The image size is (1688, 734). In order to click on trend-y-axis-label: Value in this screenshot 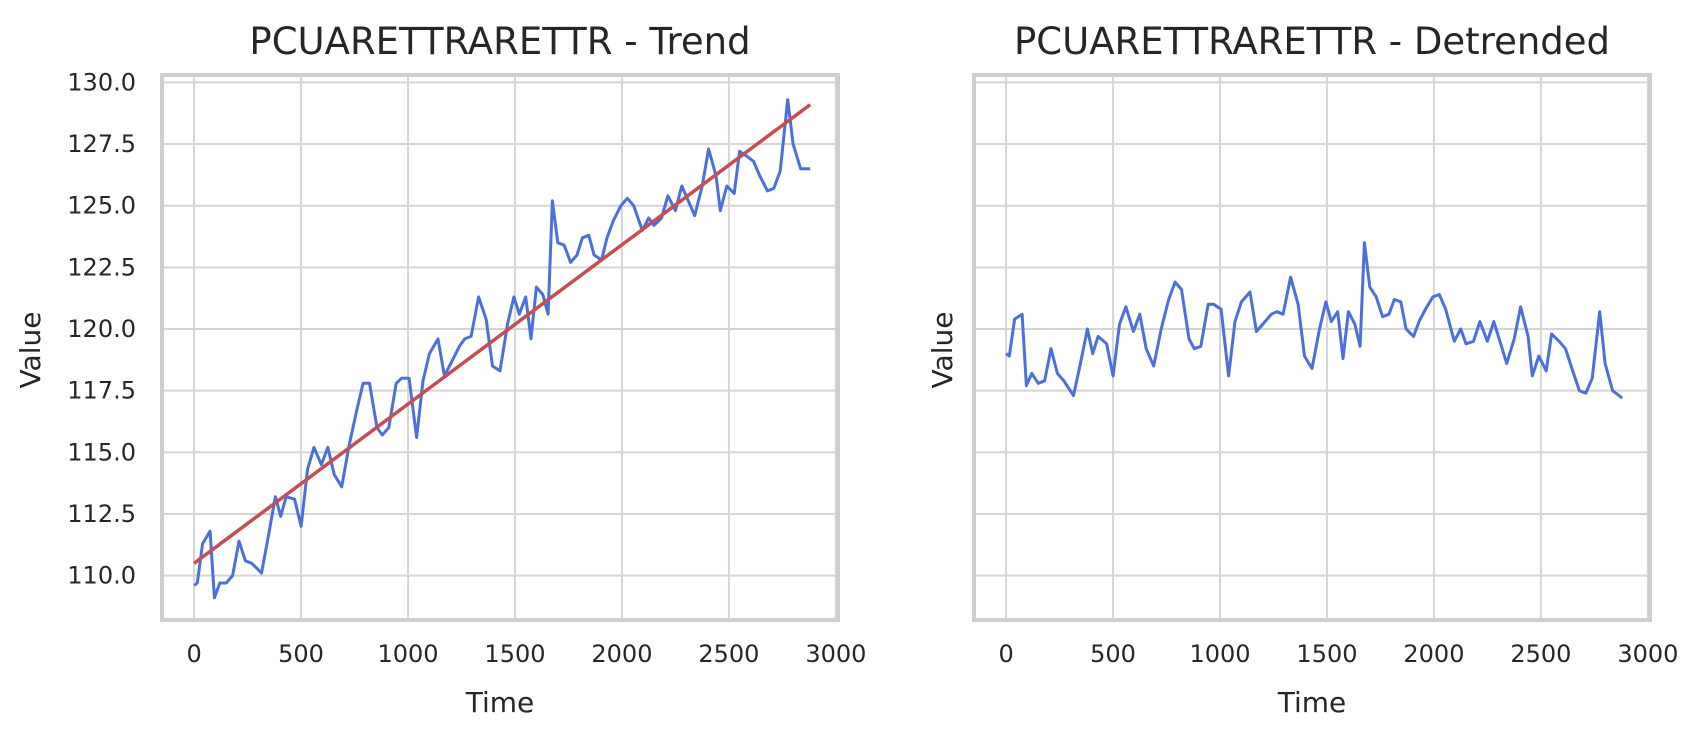, I will do `click(30, 350)`.